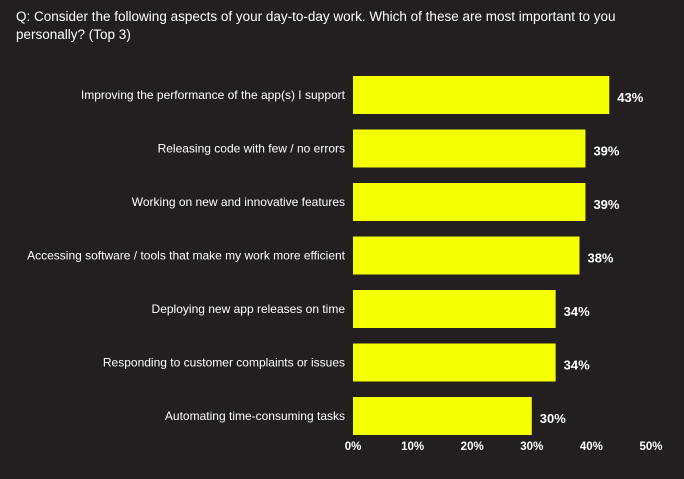 This screenshot has height=479, width=684. What do you see at coordinates (353, 447) in the screenshot?
I see `x-tick-label: 0%` at bounding box center [353, 447].